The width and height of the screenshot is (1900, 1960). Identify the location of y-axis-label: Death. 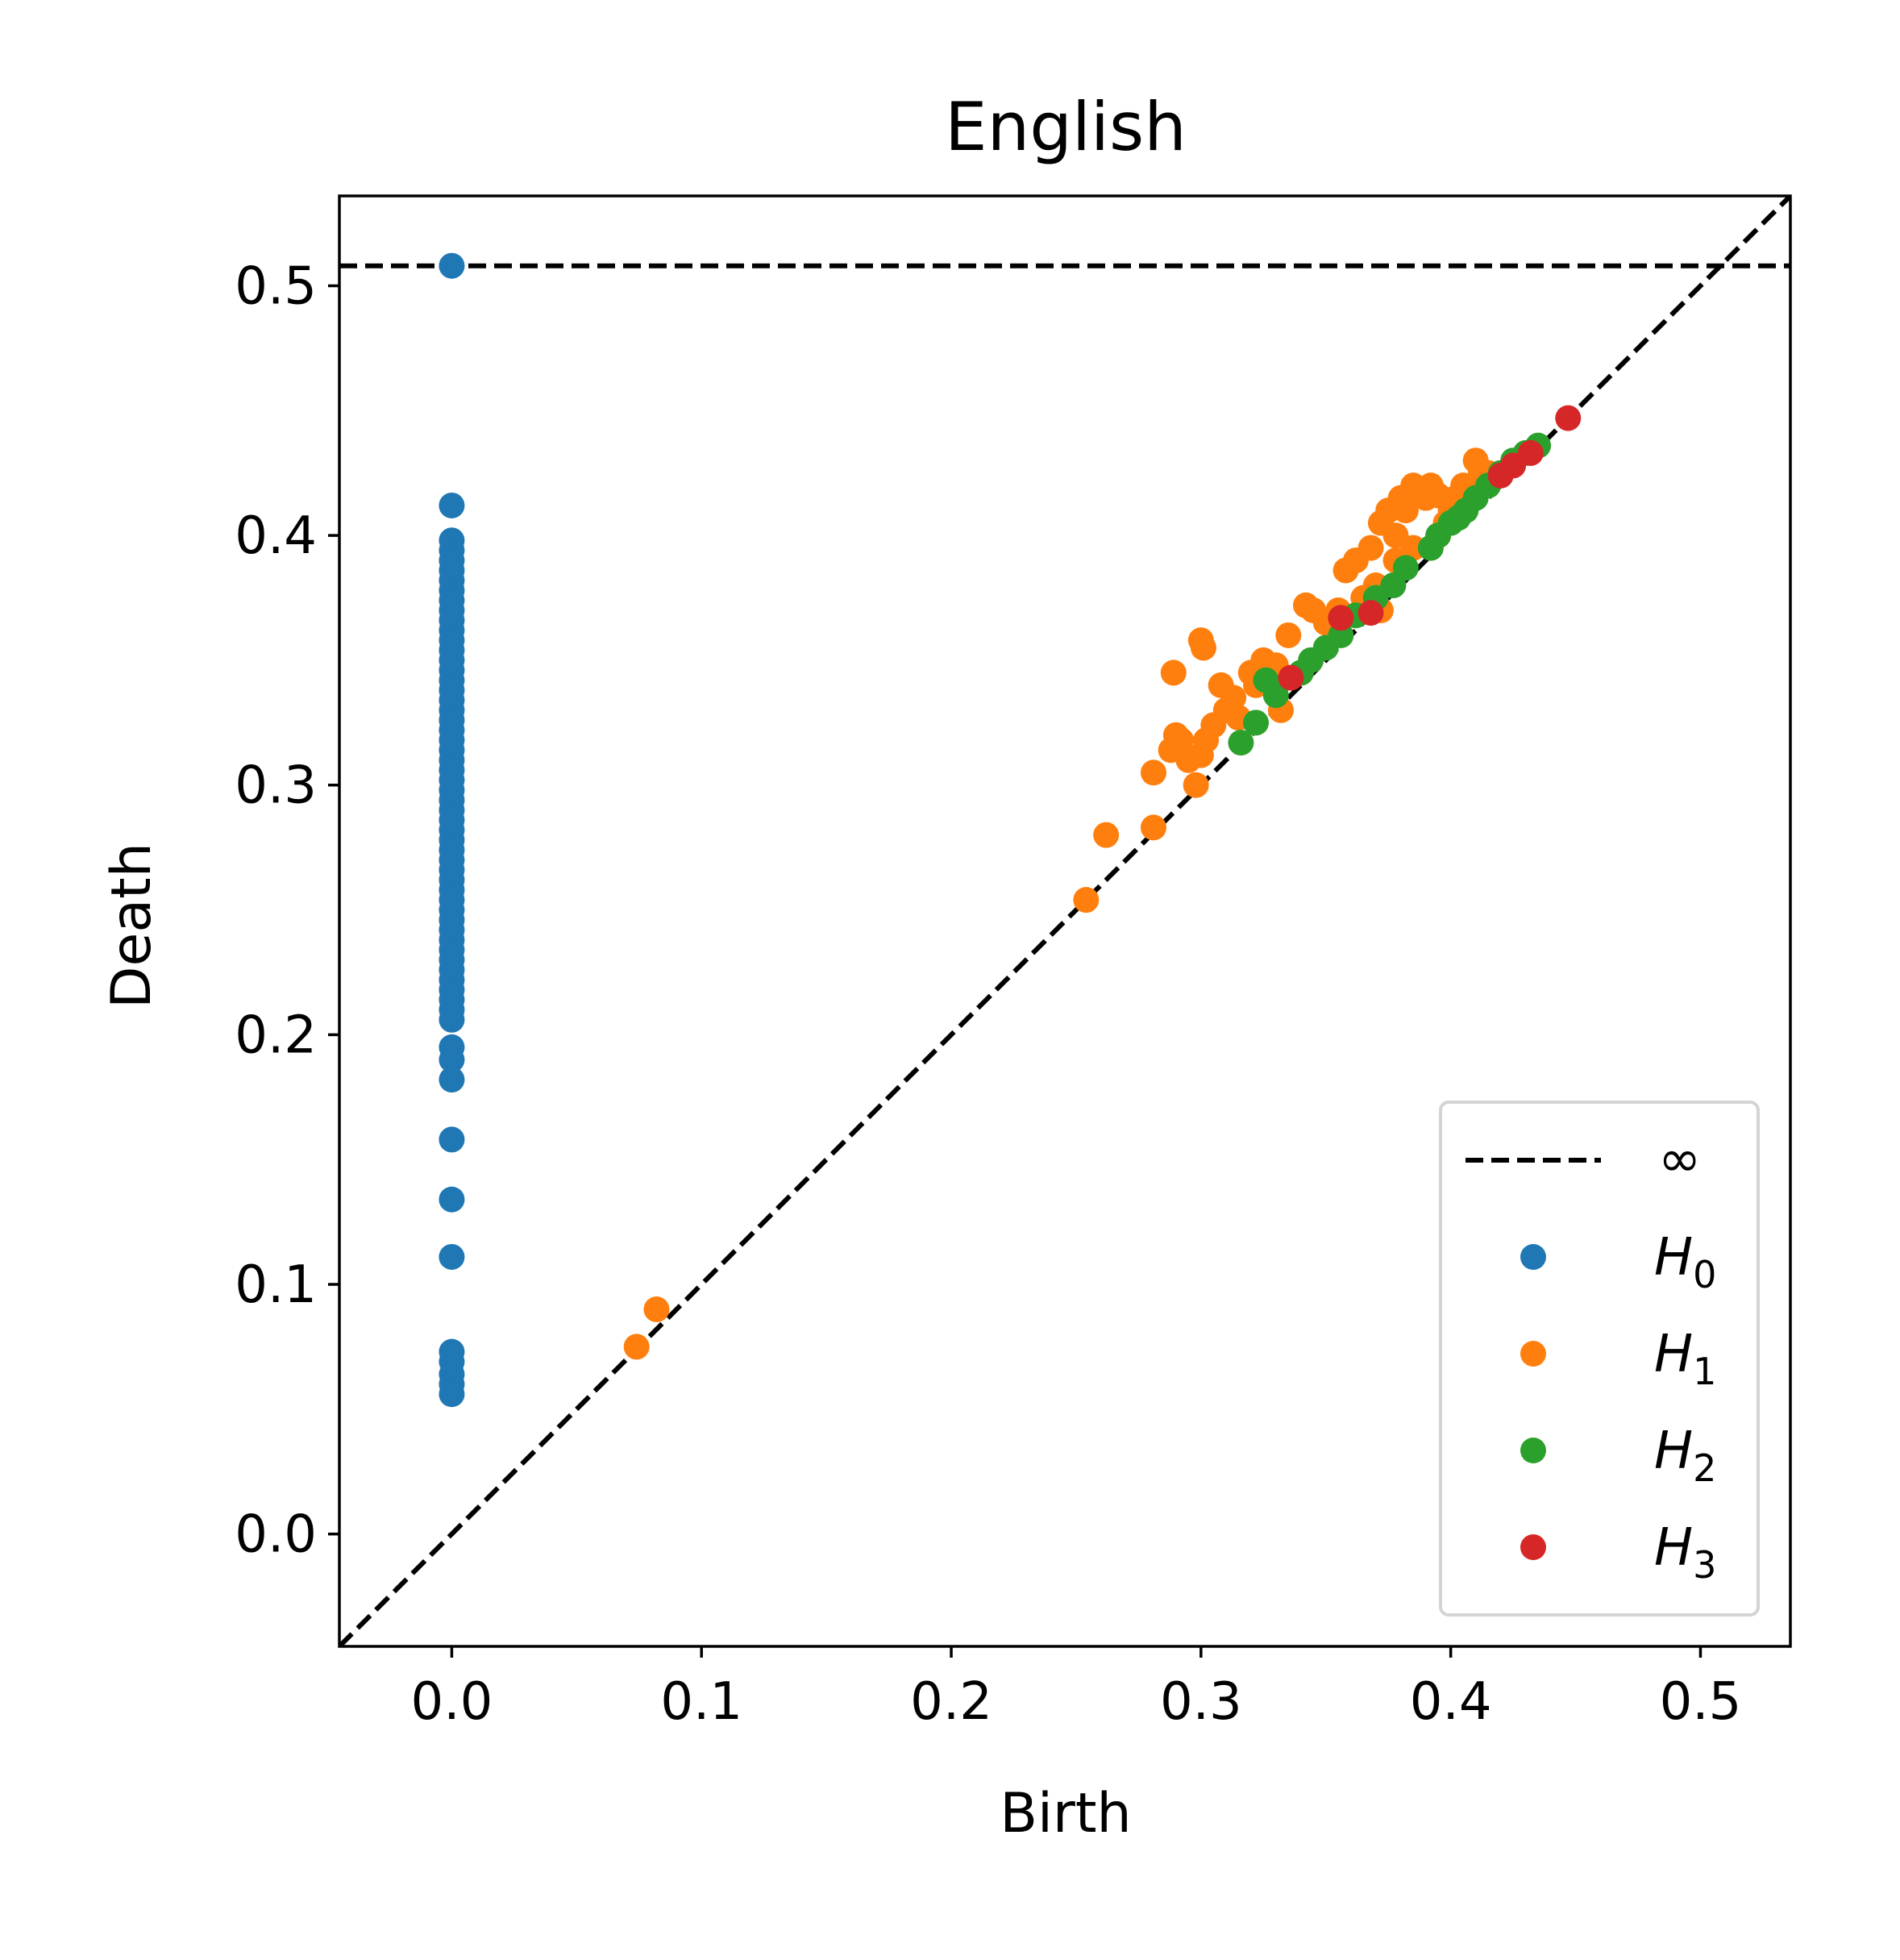
(132, 926).